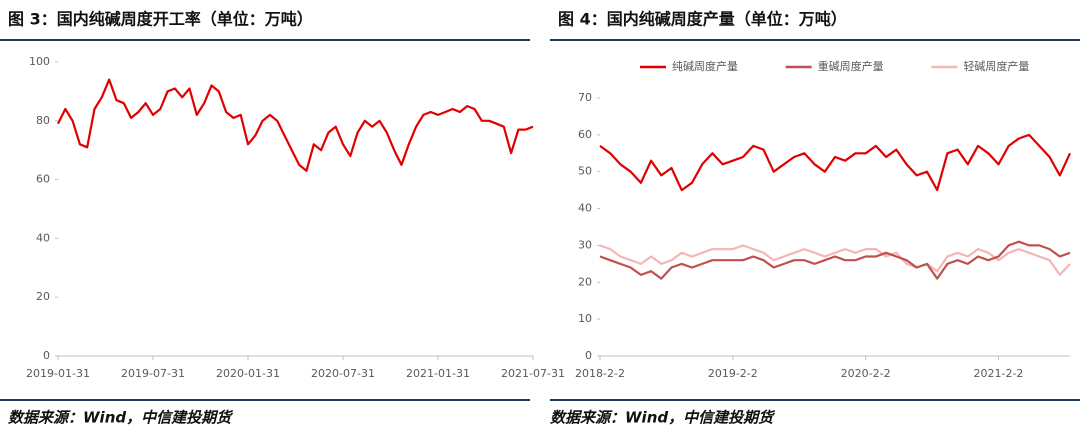 Image resolution: width=1080 pixels, height=433 pixels. I want to click on y-tick-label: 50, so click(585, 171).